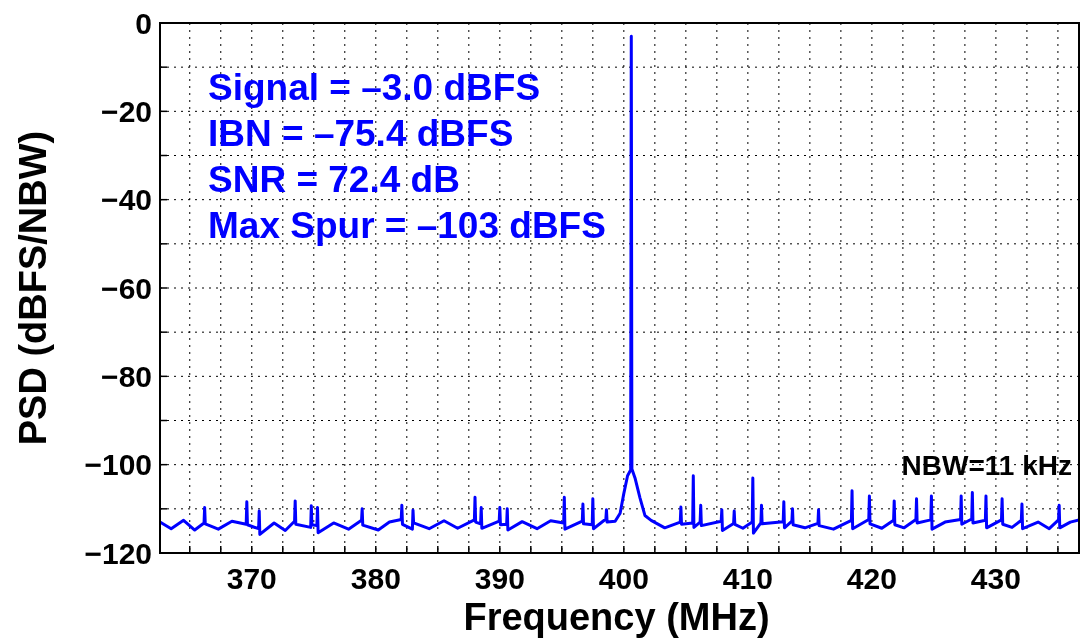 The image size is (1080, 641). I want to click on annotation: IBN = –75.4 dBFS, so click(361, 133).